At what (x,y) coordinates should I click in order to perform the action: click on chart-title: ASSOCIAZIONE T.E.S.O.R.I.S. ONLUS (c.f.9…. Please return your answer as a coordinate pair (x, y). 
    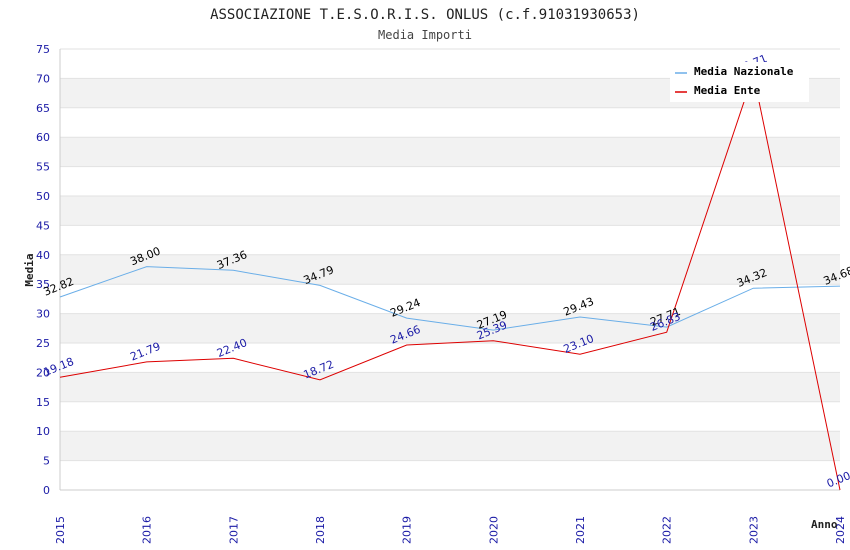
    Looking at the image, I should click on (425, 15).